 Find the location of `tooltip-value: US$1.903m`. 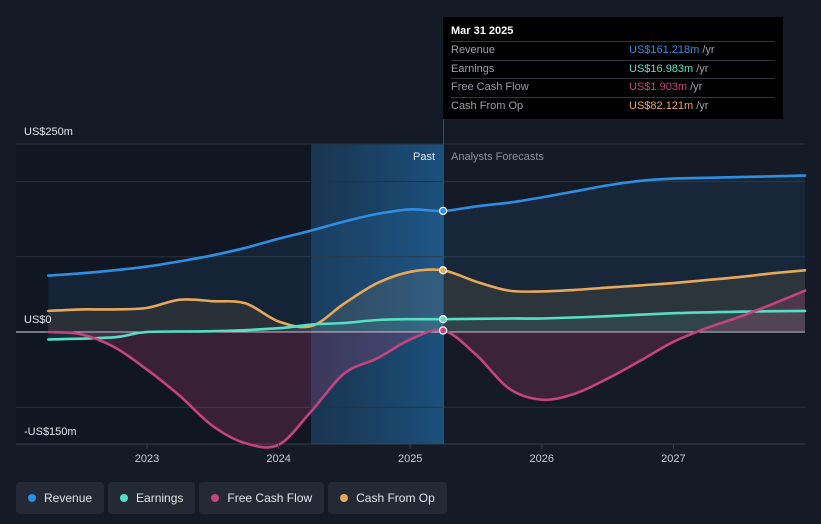

tooltip-value: US$1.903m is located at coordinates (658, 87).